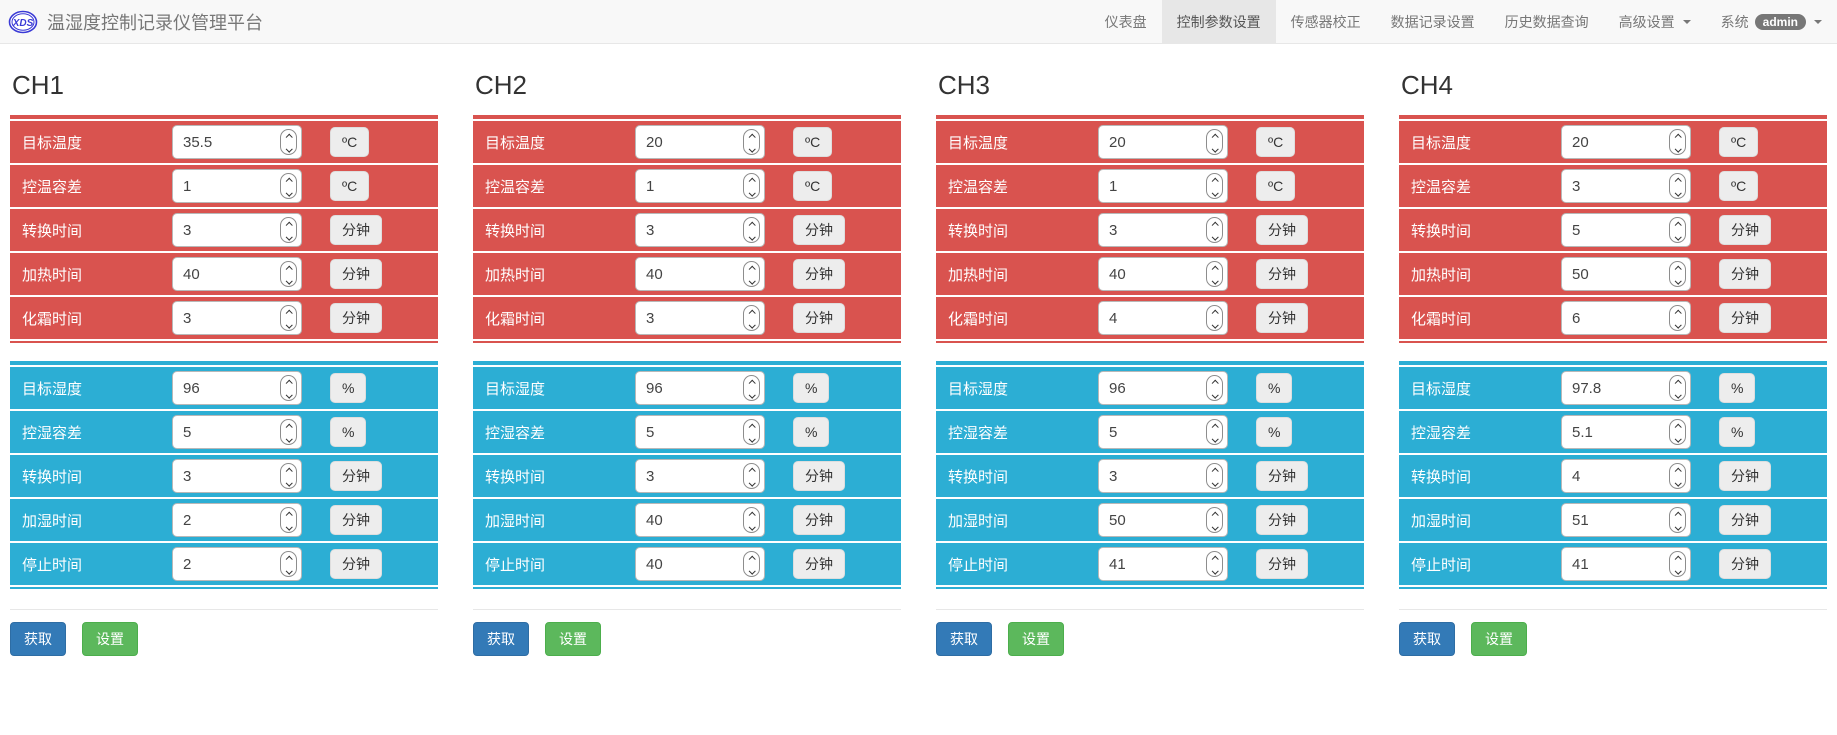 This screenshot has width=1837, height=735. Describe the element at coordinates (135, 21) in the screenshot. I see `brand-link: XDS 温湿度控制记录仪管理平台` at that location.